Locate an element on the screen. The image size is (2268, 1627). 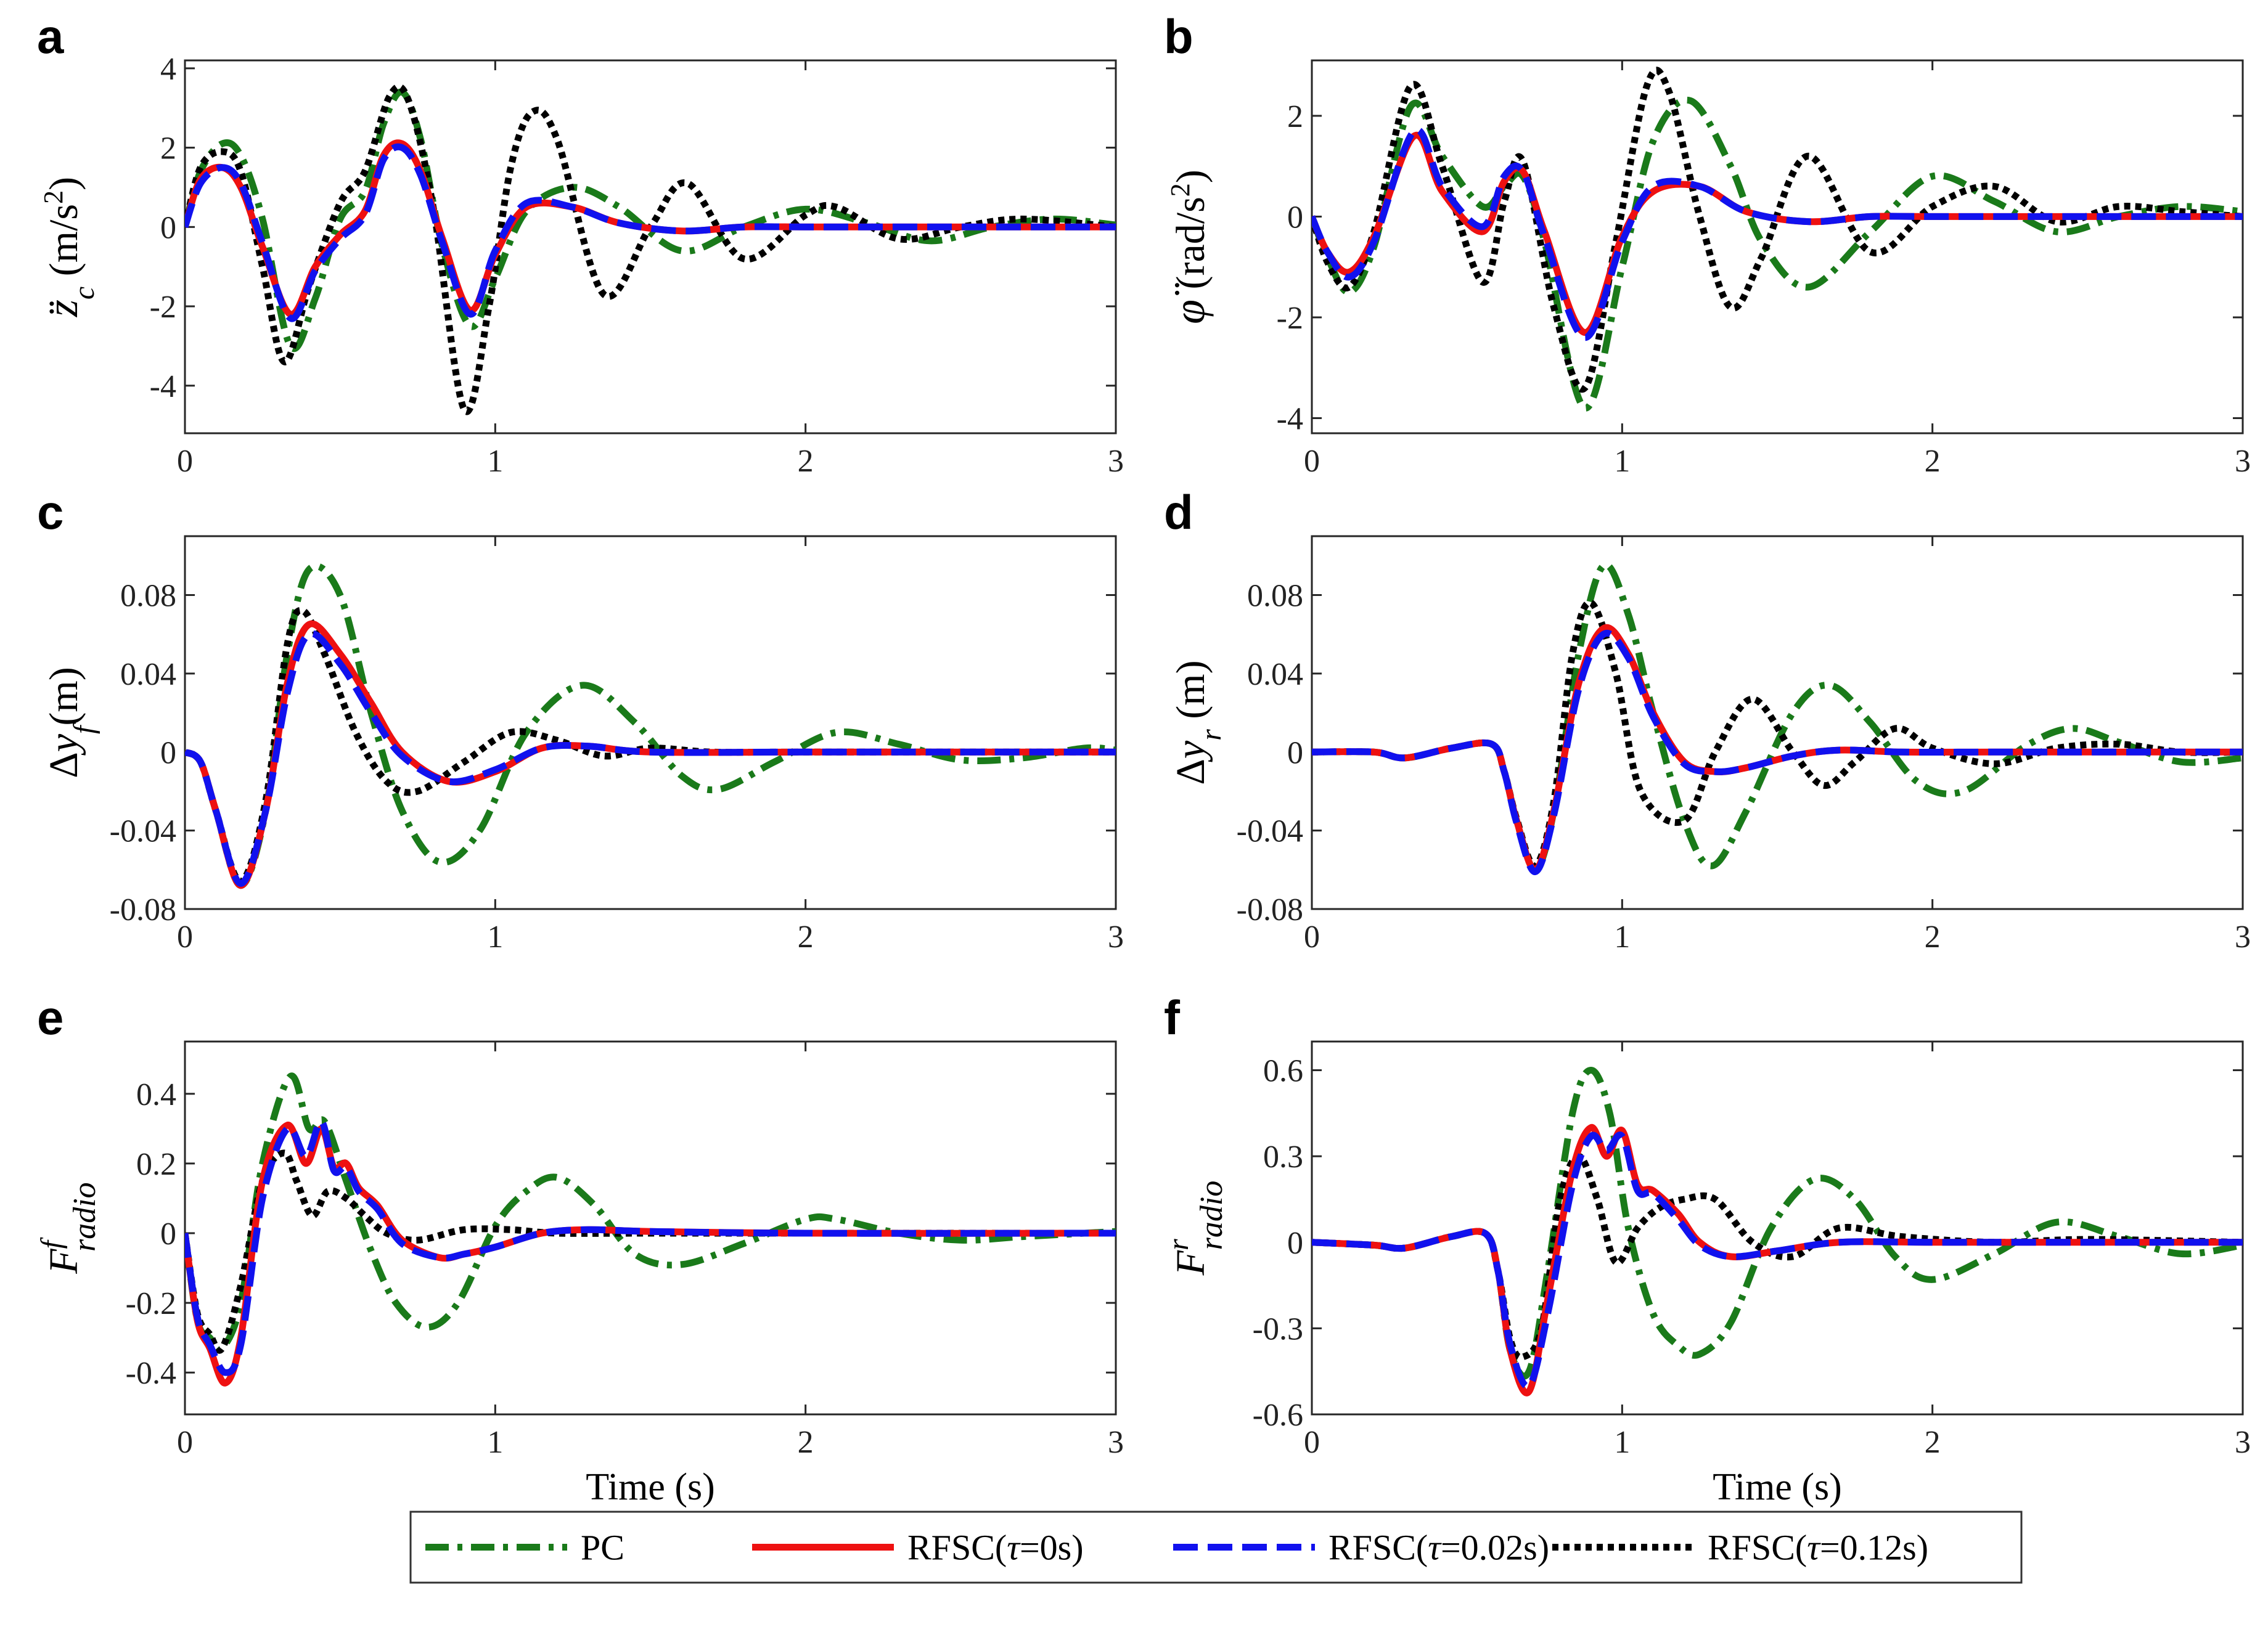
legend: PC RFSC(τ=0s) RFSC(τ=0.02s) RFSC(τ=0.12s) is located at coordinates (1216, 1548).